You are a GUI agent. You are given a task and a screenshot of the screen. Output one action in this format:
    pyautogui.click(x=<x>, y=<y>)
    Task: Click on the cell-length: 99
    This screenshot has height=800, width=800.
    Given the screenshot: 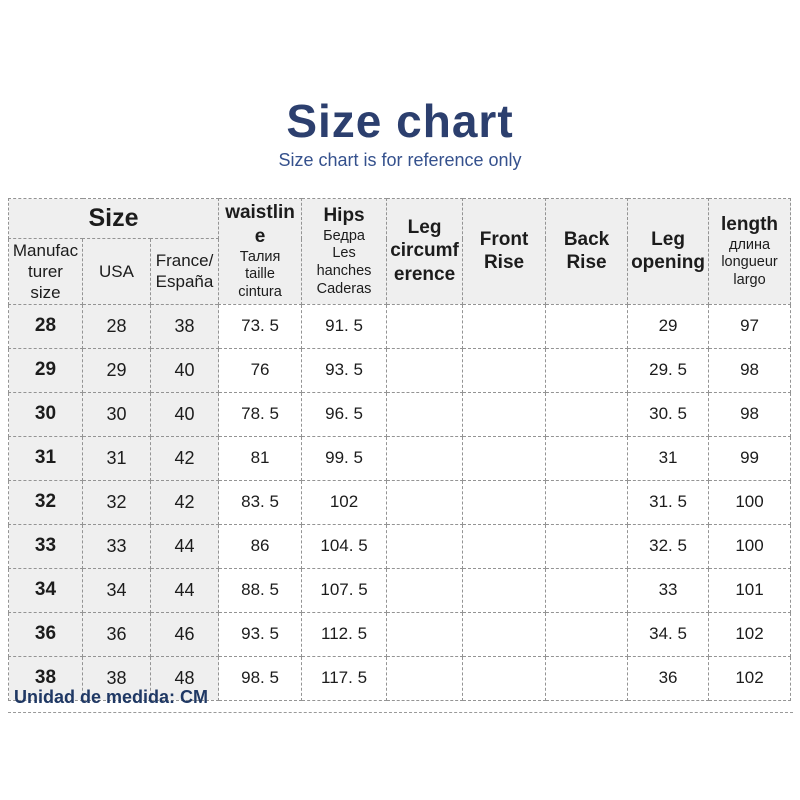 What is the action you would take?
    pyautogui.click(x=750, y=458)
    